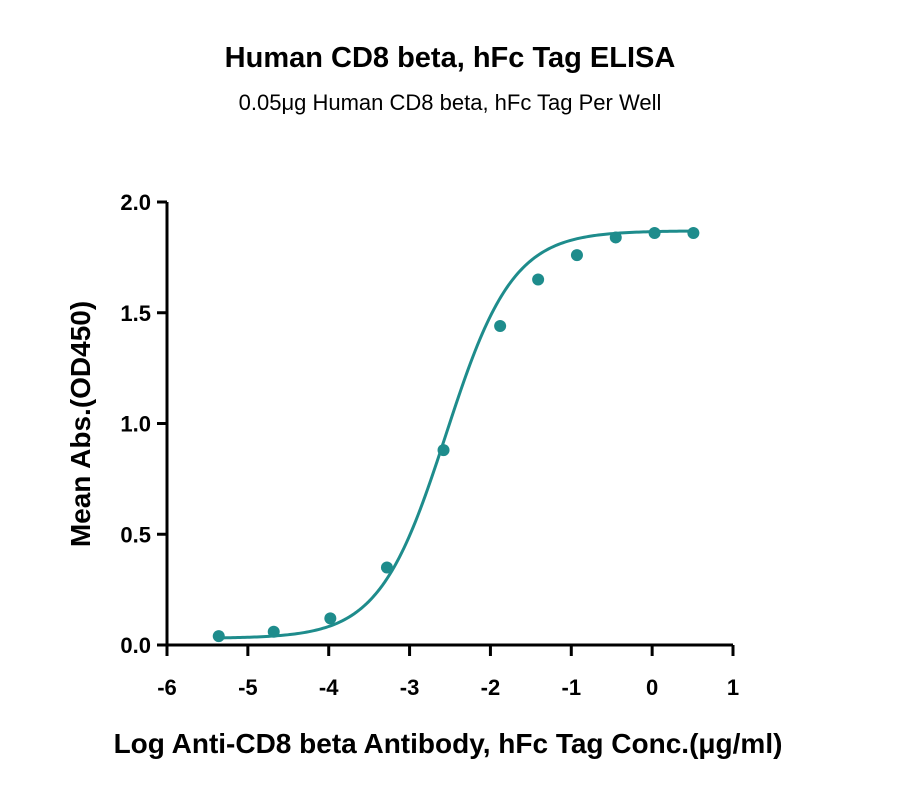 The width and height of the screenshot is (900, 790). Describe the element at coordinates (248, 687) in the screenshot. I see `x-tick-label: -5` at that location.